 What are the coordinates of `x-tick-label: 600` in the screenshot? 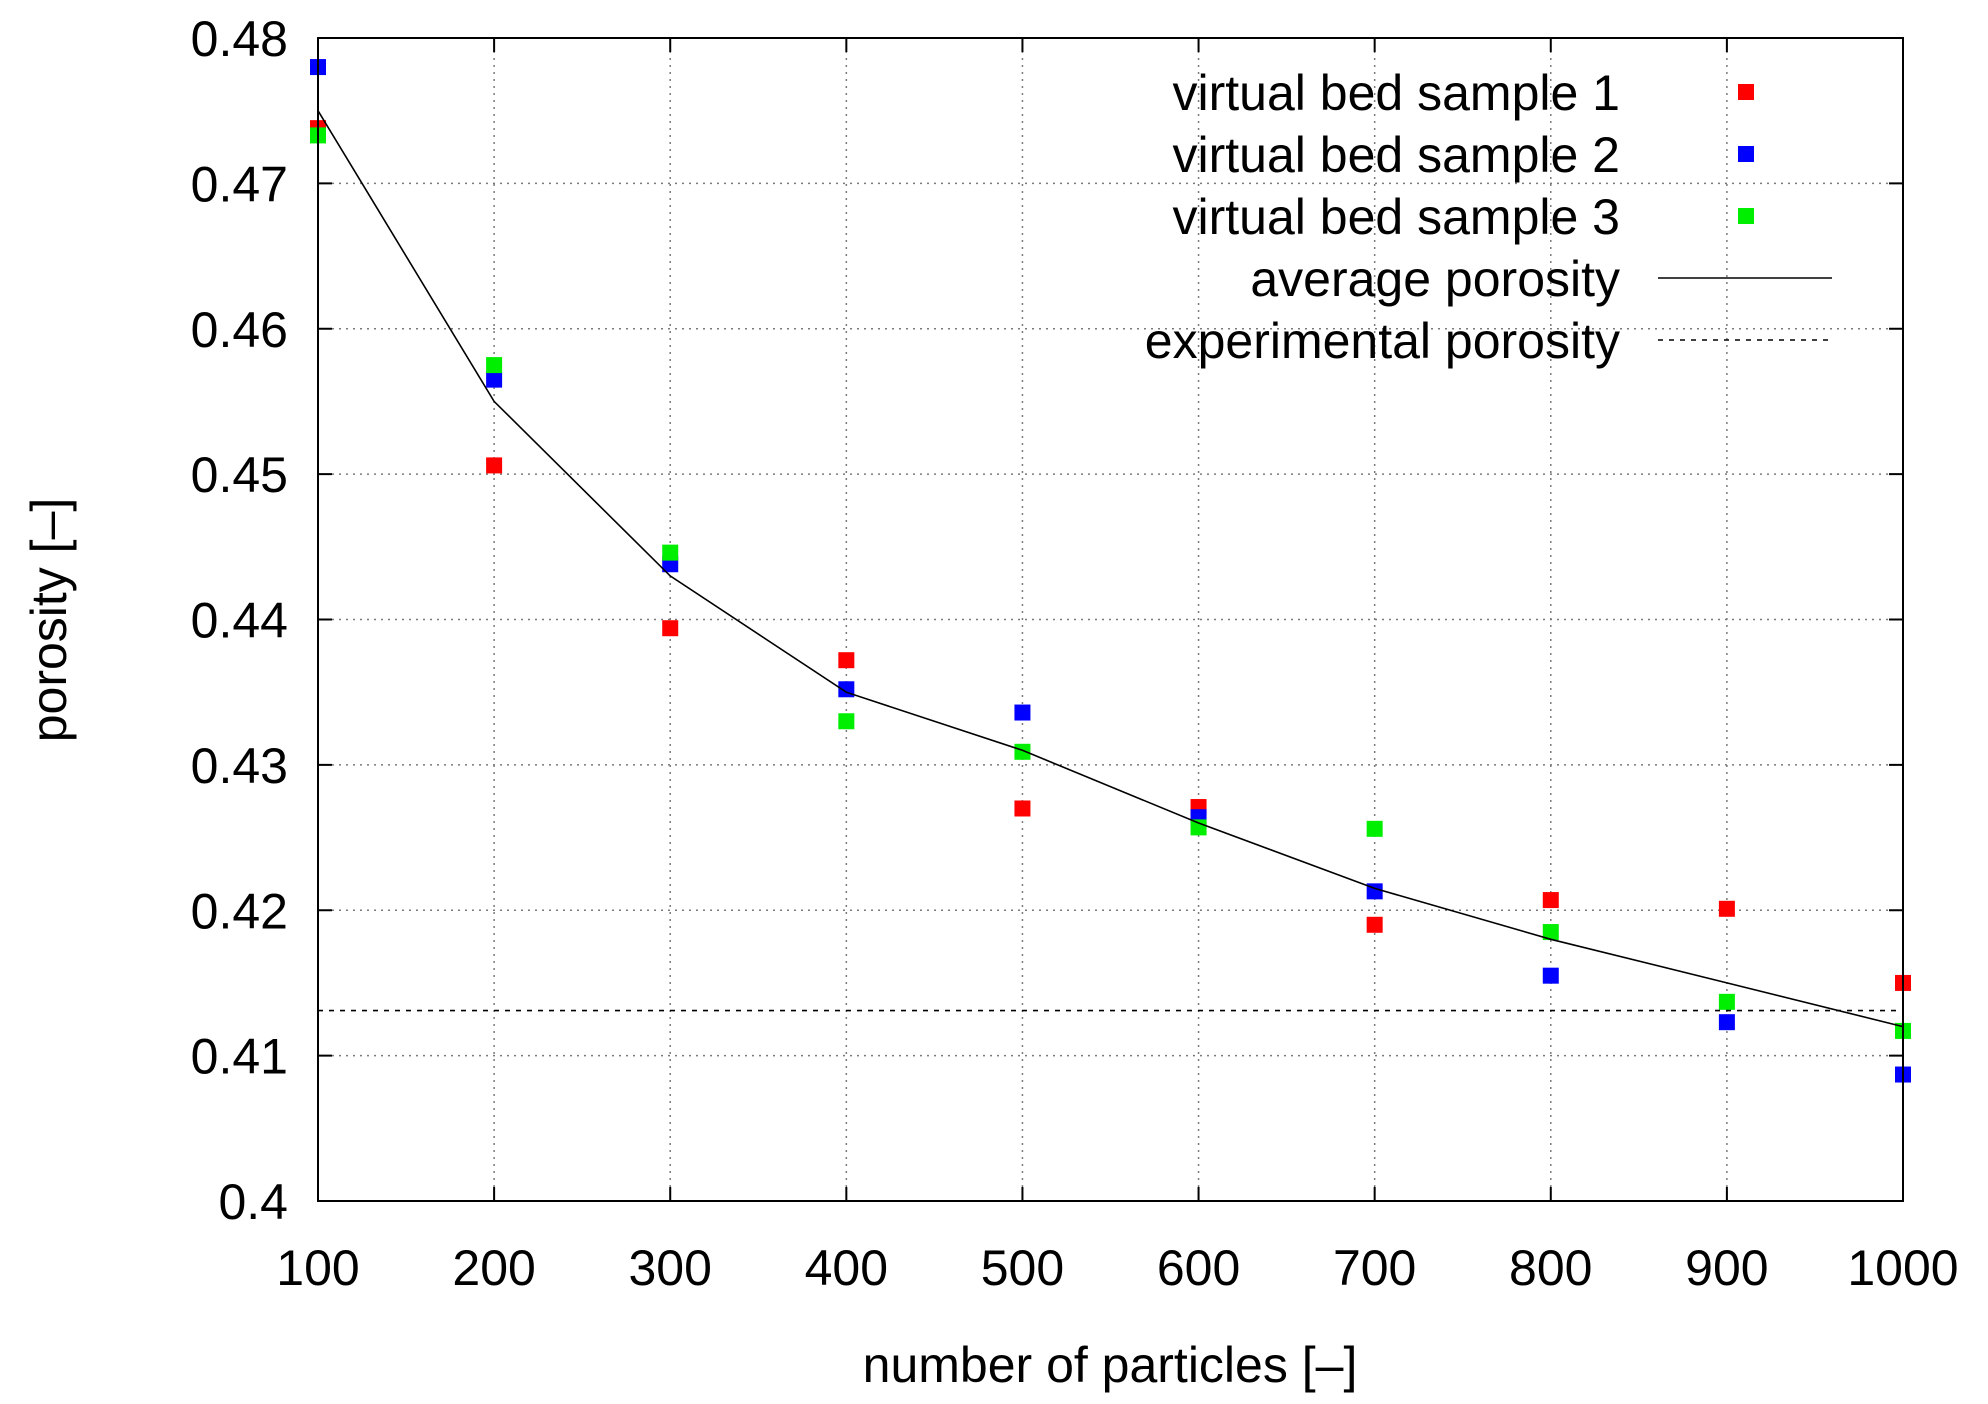 It's located at (1198, 1268).